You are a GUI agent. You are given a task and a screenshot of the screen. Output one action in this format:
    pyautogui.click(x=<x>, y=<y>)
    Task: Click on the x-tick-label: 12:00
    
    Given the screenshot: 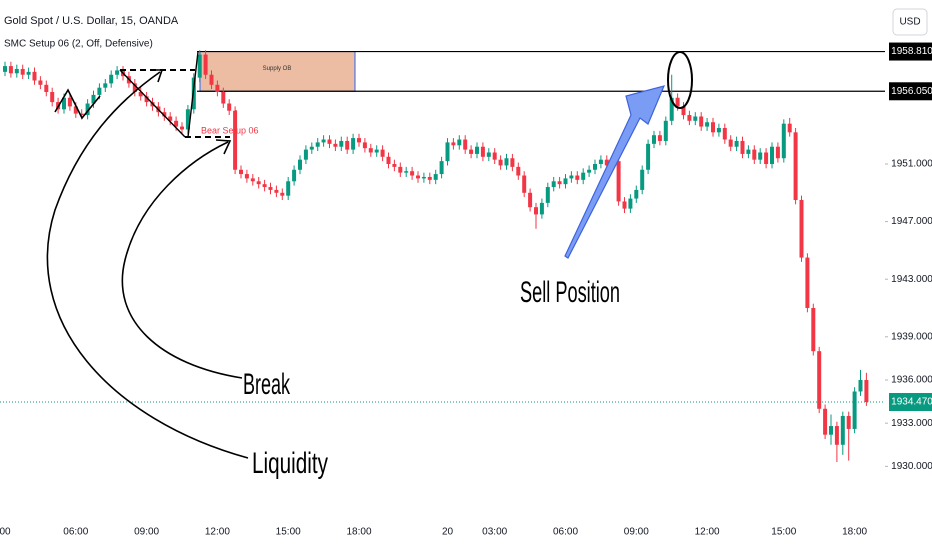 What is the action you would take?
    pyautogui.click(x=217, y=532)
    